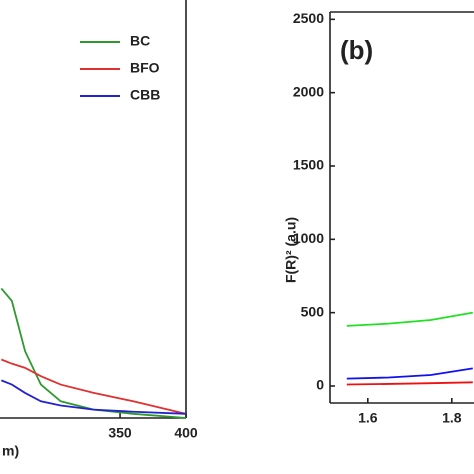 The image size is (474, 474). I want to click on legend-label: BFO, so click(145, 68).